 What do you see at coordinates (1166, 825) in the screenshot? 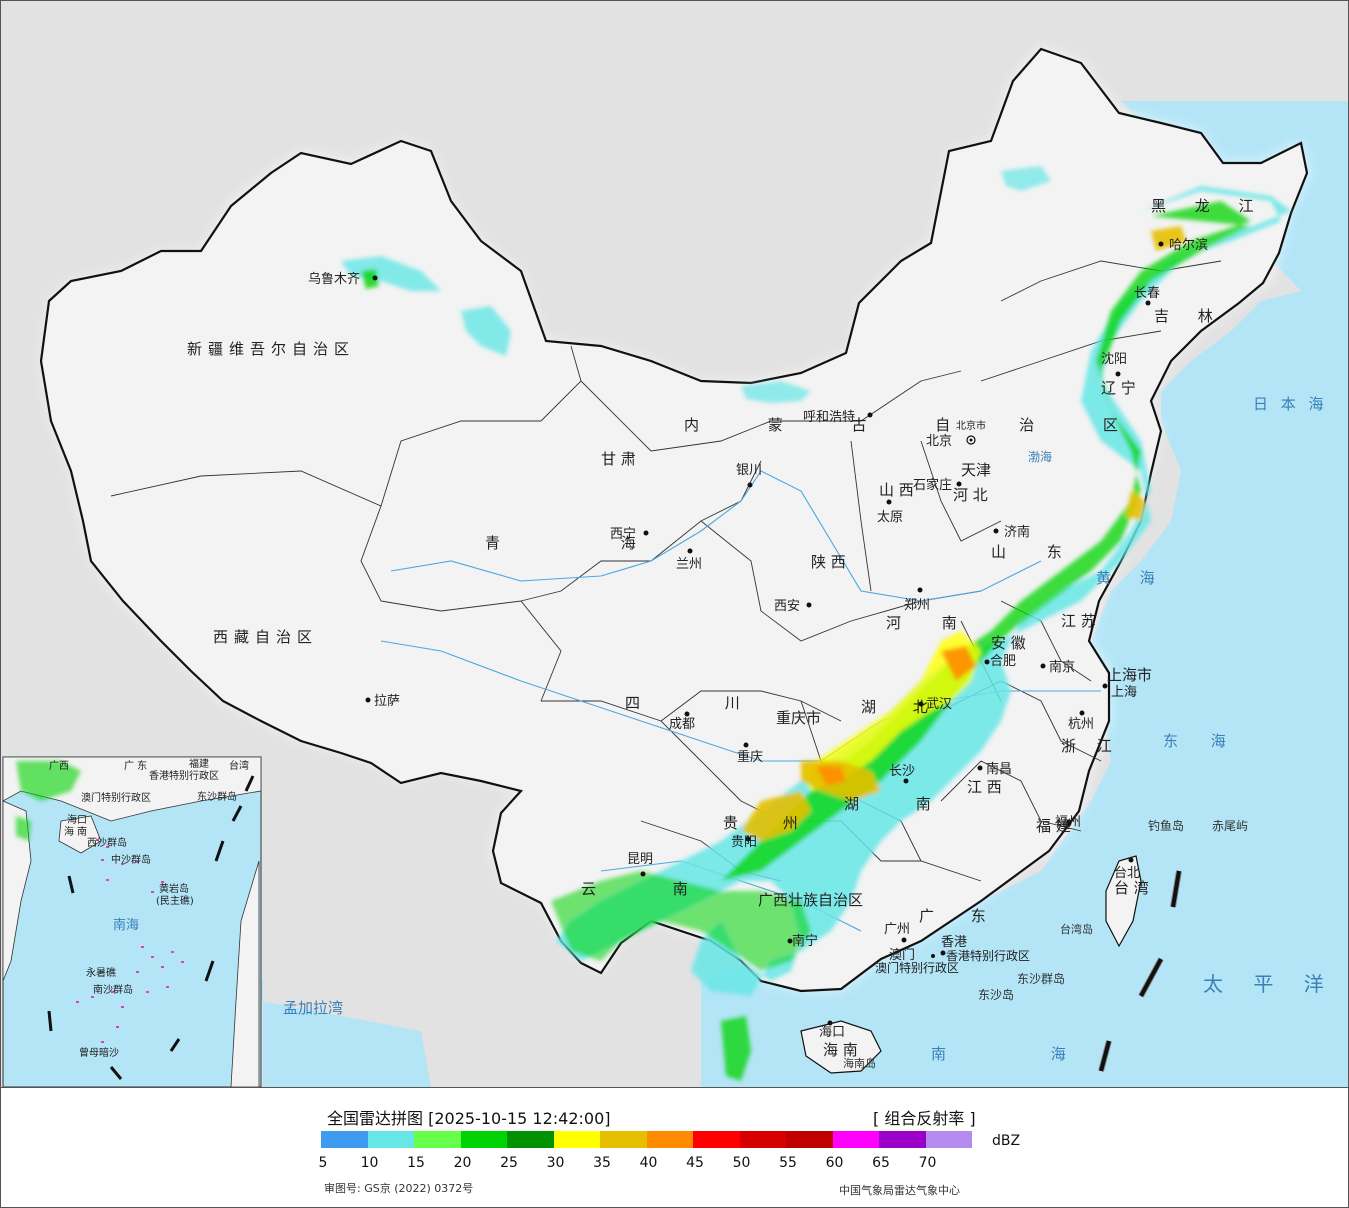
I see `island-diaoyu: 钓鱼岛` at bounding box center [1166, 825].